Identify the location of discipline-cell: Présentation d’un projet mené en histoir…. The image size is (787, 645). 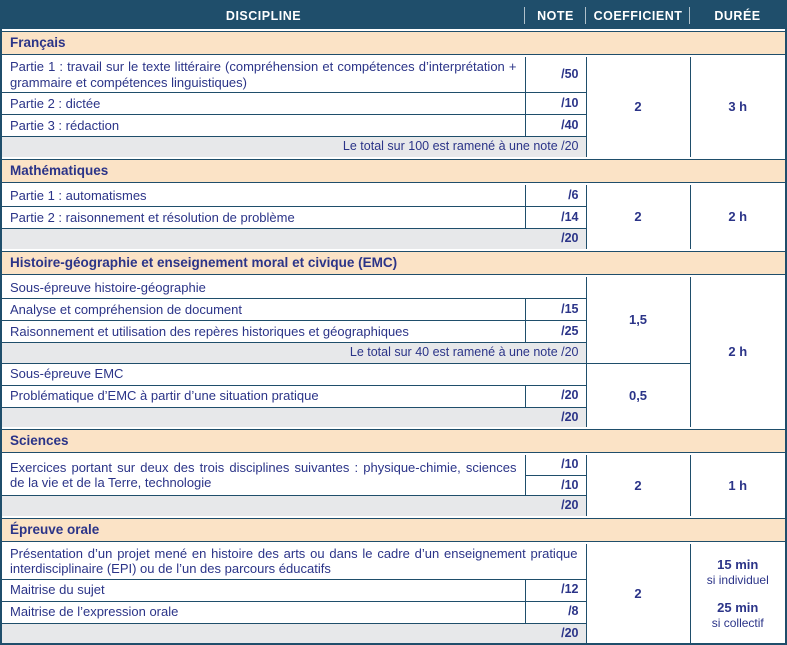
(294, 561).